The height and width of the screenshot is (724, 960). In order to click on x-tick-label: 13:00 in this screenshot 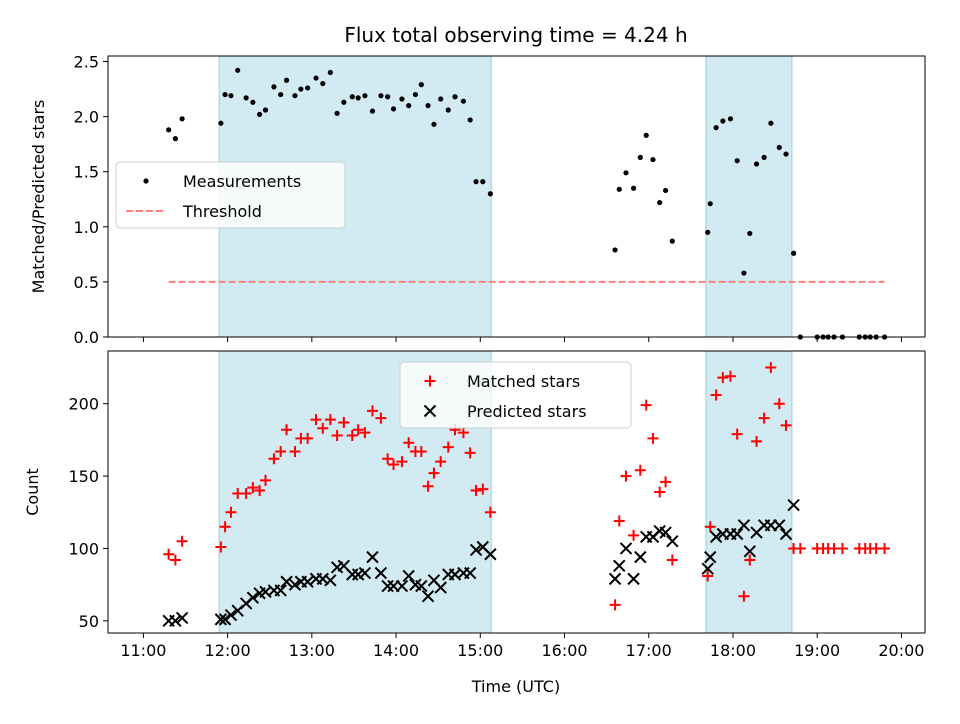, I will do `click(312, 650)`.